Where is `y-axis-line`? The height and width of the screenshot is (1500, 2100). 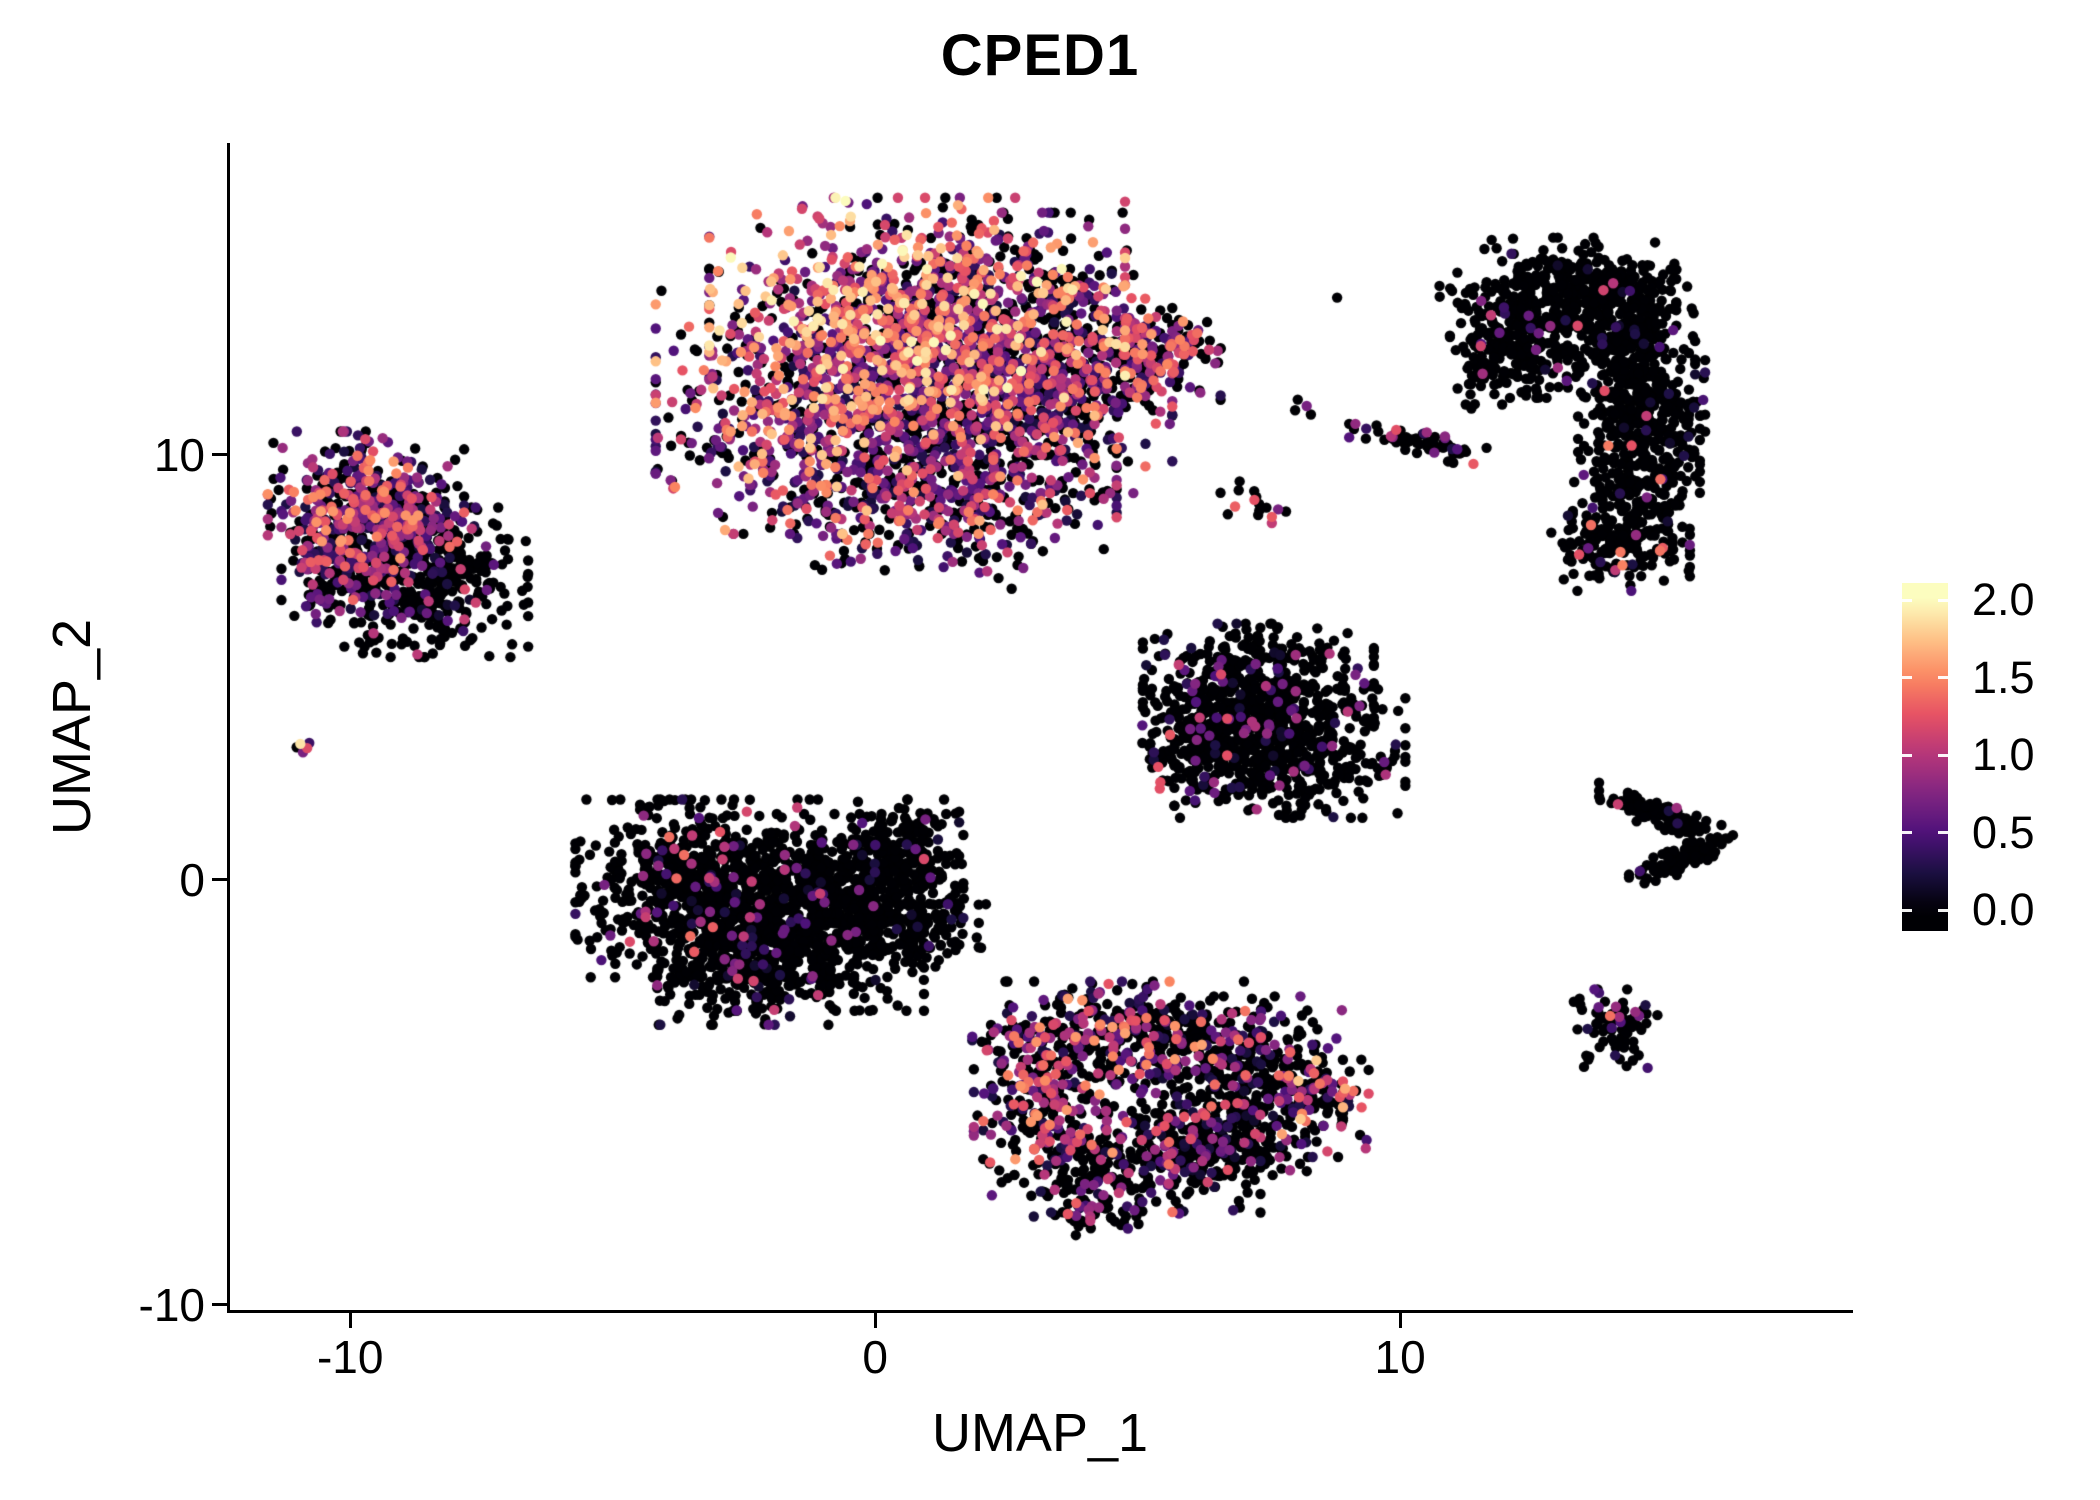 y-axis-line is located at coordinates (228, 728).